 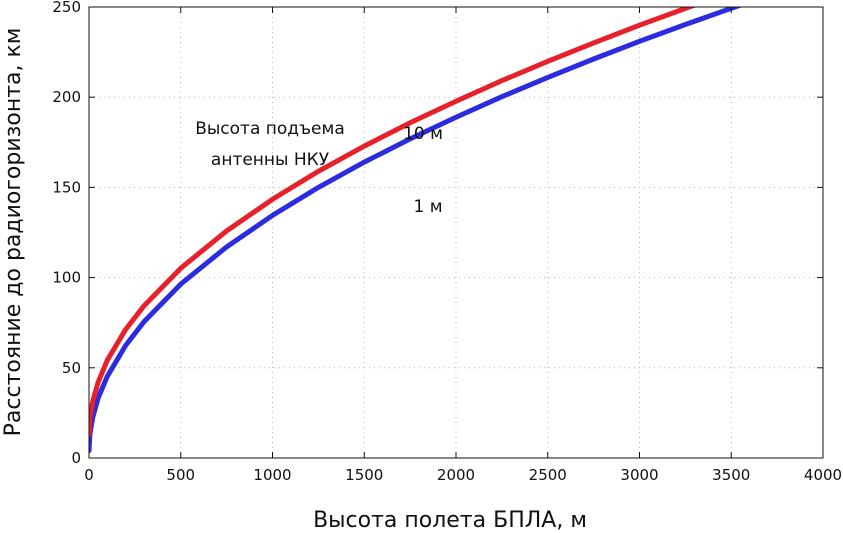 I want to click on x-tick-label: 2500, so click(x=548, y=475).